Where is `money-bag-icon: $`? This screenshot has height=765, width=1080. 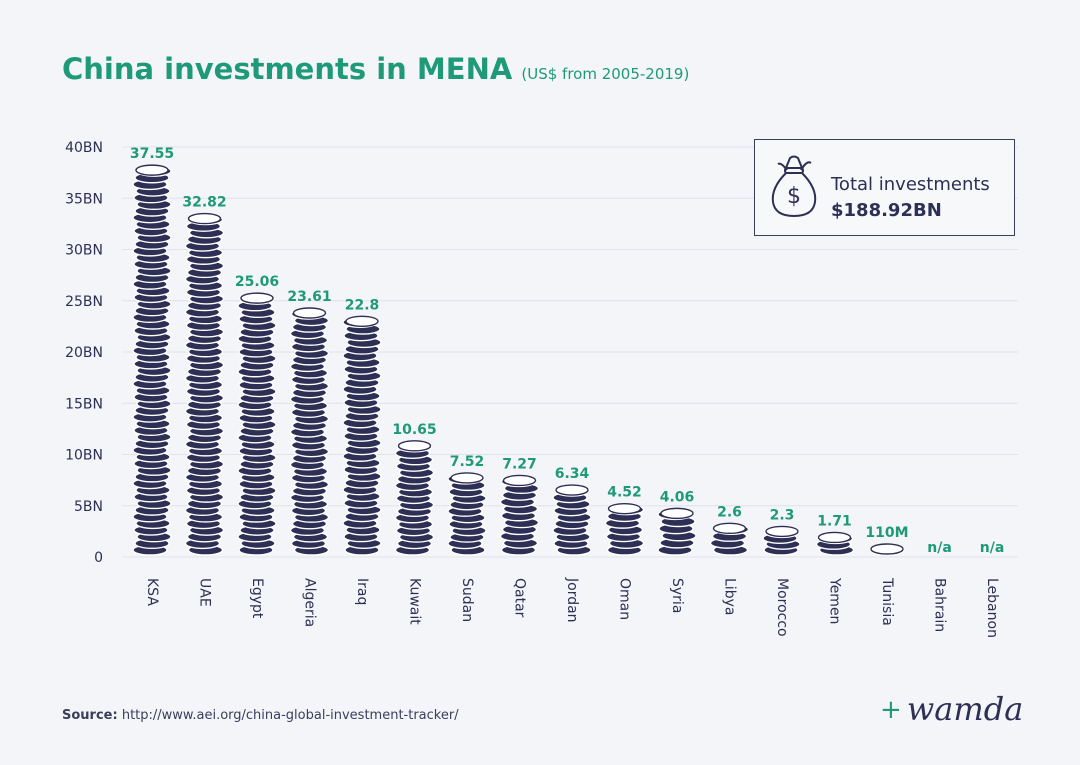
money-bag-icon: $ is located at coordinates (794, 186).